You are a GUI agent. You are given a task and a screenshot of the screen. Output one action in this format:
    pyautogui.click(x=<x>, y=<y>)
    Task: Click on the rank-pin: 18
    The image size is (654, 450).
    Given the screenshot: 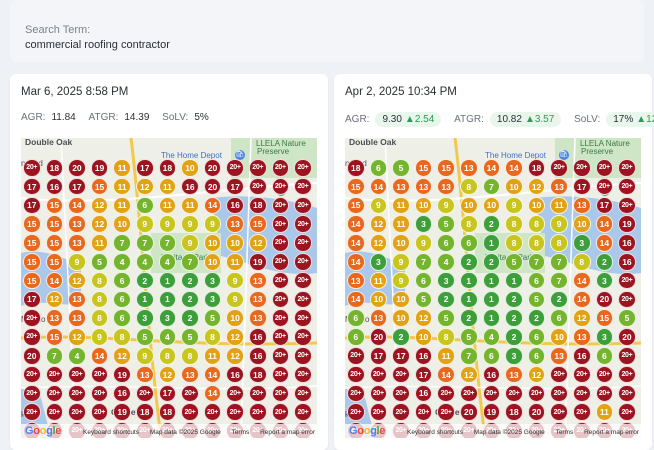 What is the action you would take?
    pyautogui.click(x=258, y=205)
    